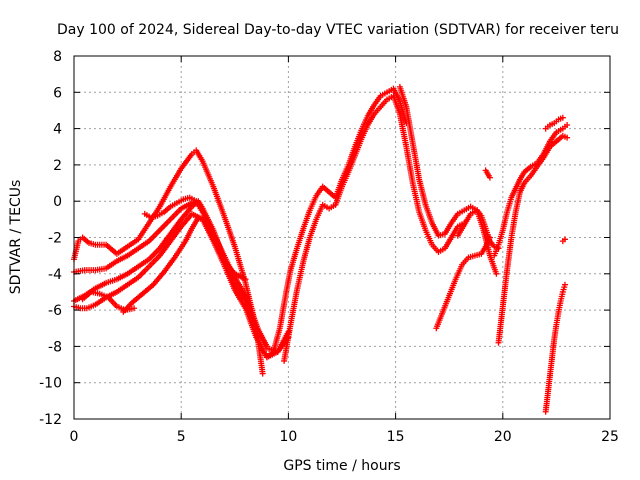  I want to click on x-tick-labels: 0 5 10 15 20 25, so click(344, 437).